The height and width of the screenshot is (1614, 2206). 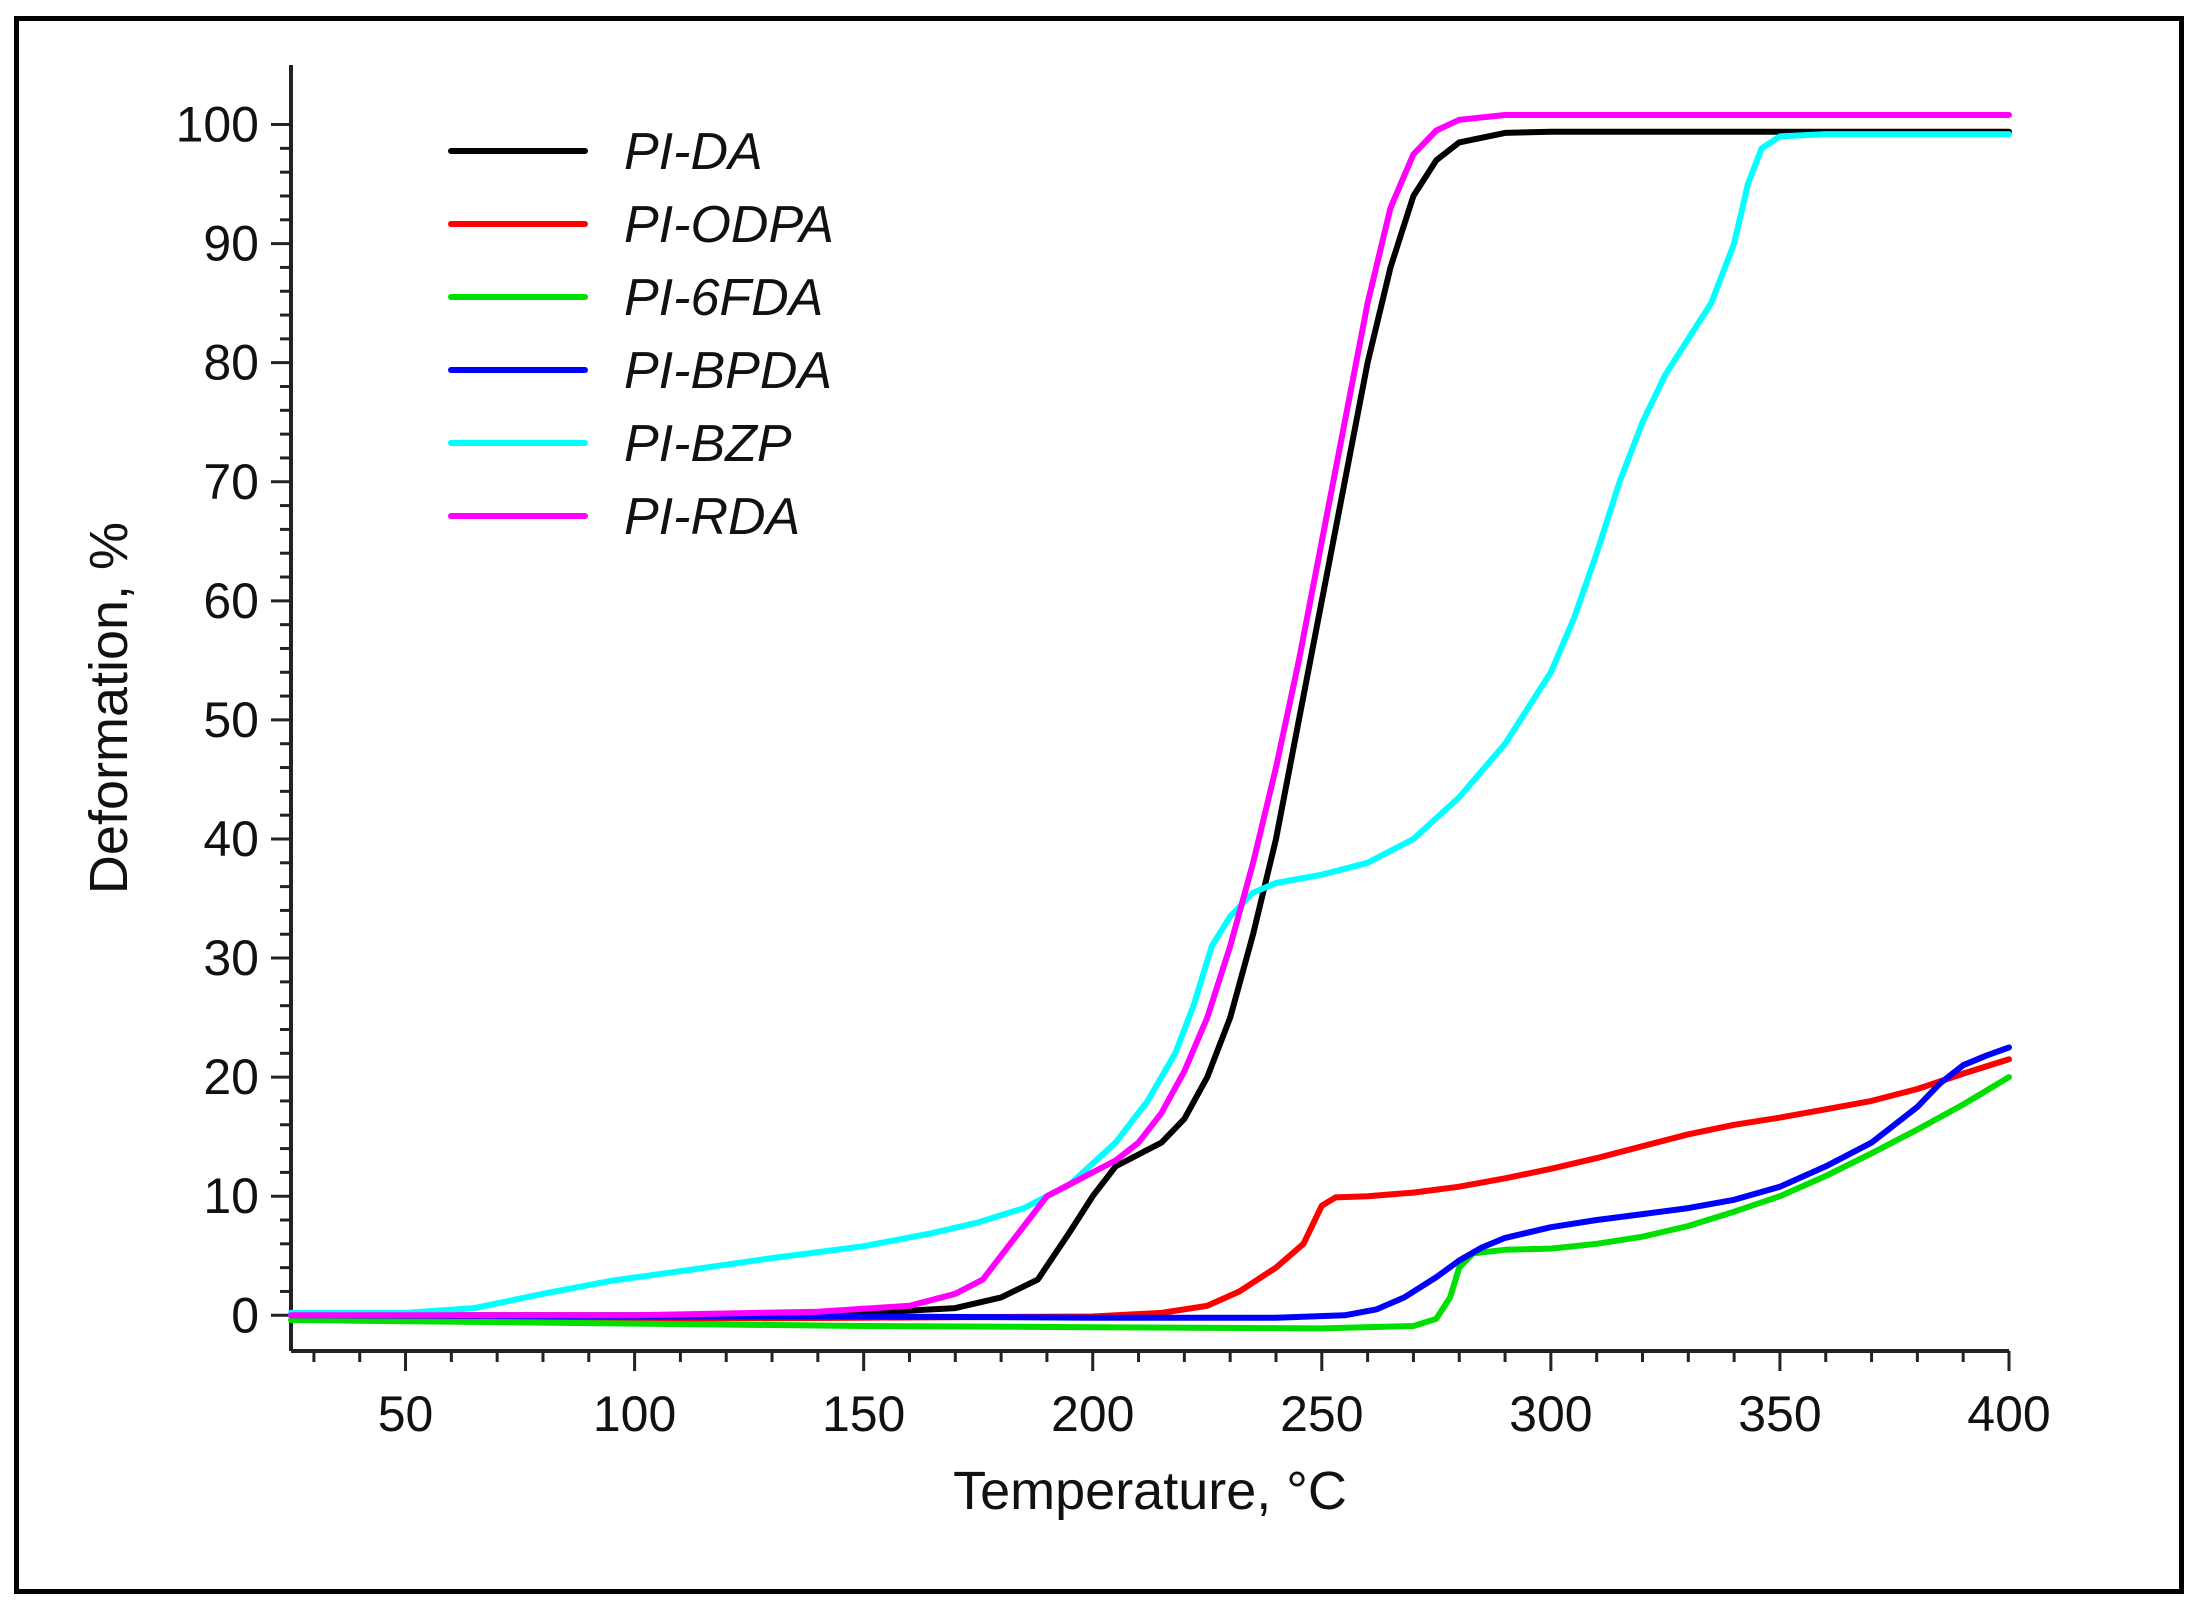 I want to click on series-line-pi-bpda, so click(x=1150, y=1182).